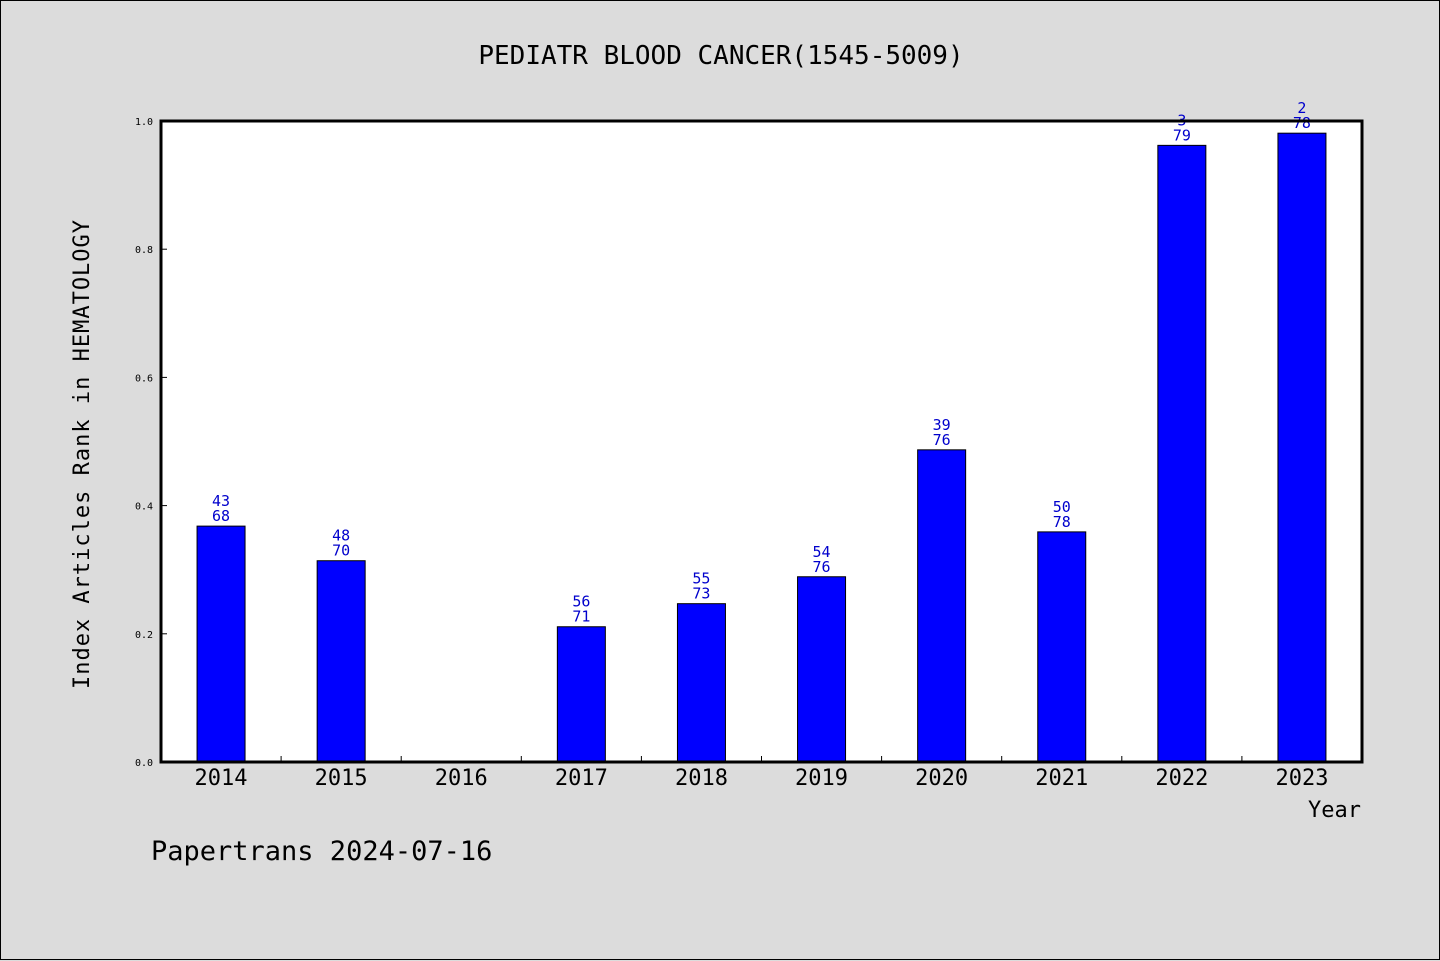  I want to click on data-label-total: 70, so click(341, 551).